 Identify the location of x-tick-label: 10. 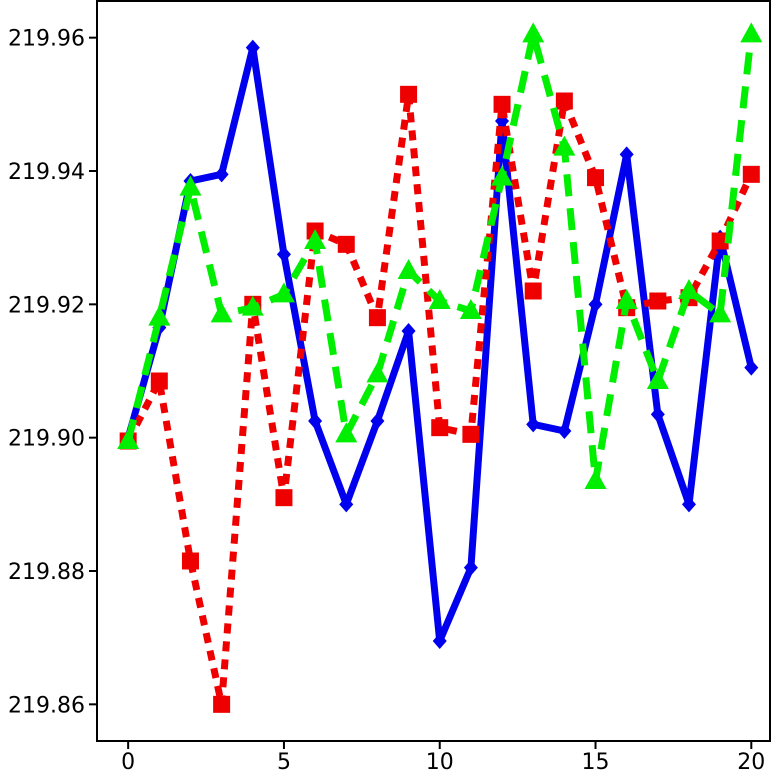
(440, 761).